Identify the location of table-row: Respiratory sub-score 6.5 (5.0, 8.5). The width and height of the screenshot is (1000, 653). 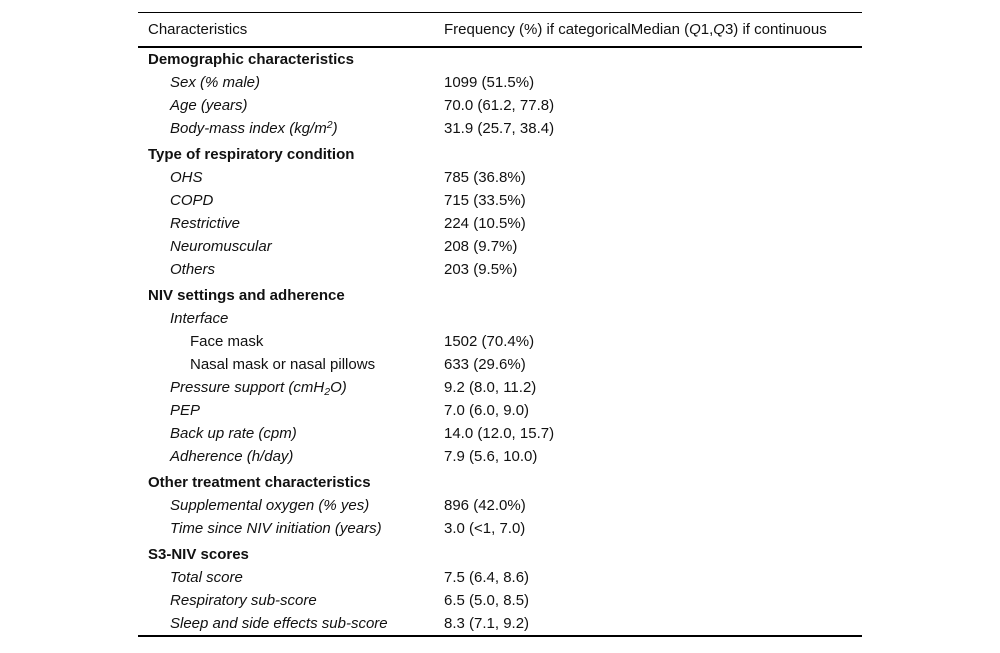
(500, 600).